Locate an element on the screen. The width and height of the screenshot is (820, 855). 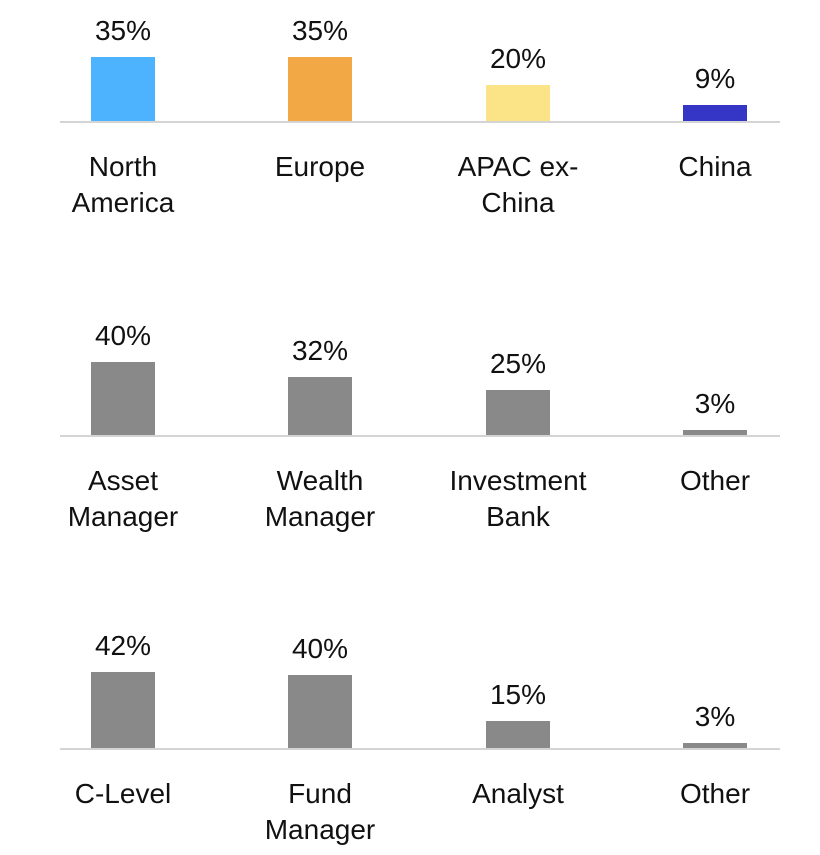
value-label: 42% is located at coordinates (123, 645).